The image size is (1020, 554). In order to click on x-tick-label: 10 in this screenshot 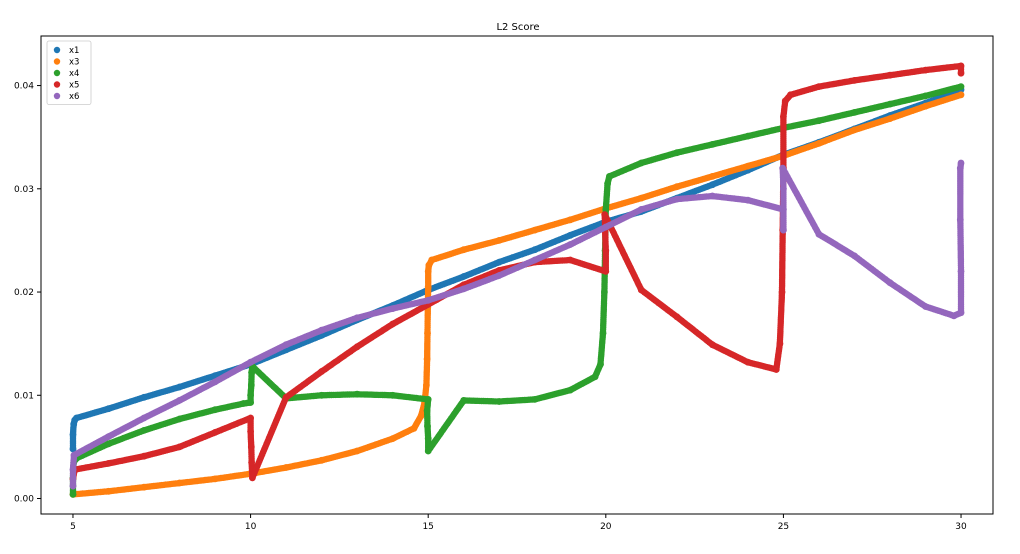, I will do `click(251, 527)`.